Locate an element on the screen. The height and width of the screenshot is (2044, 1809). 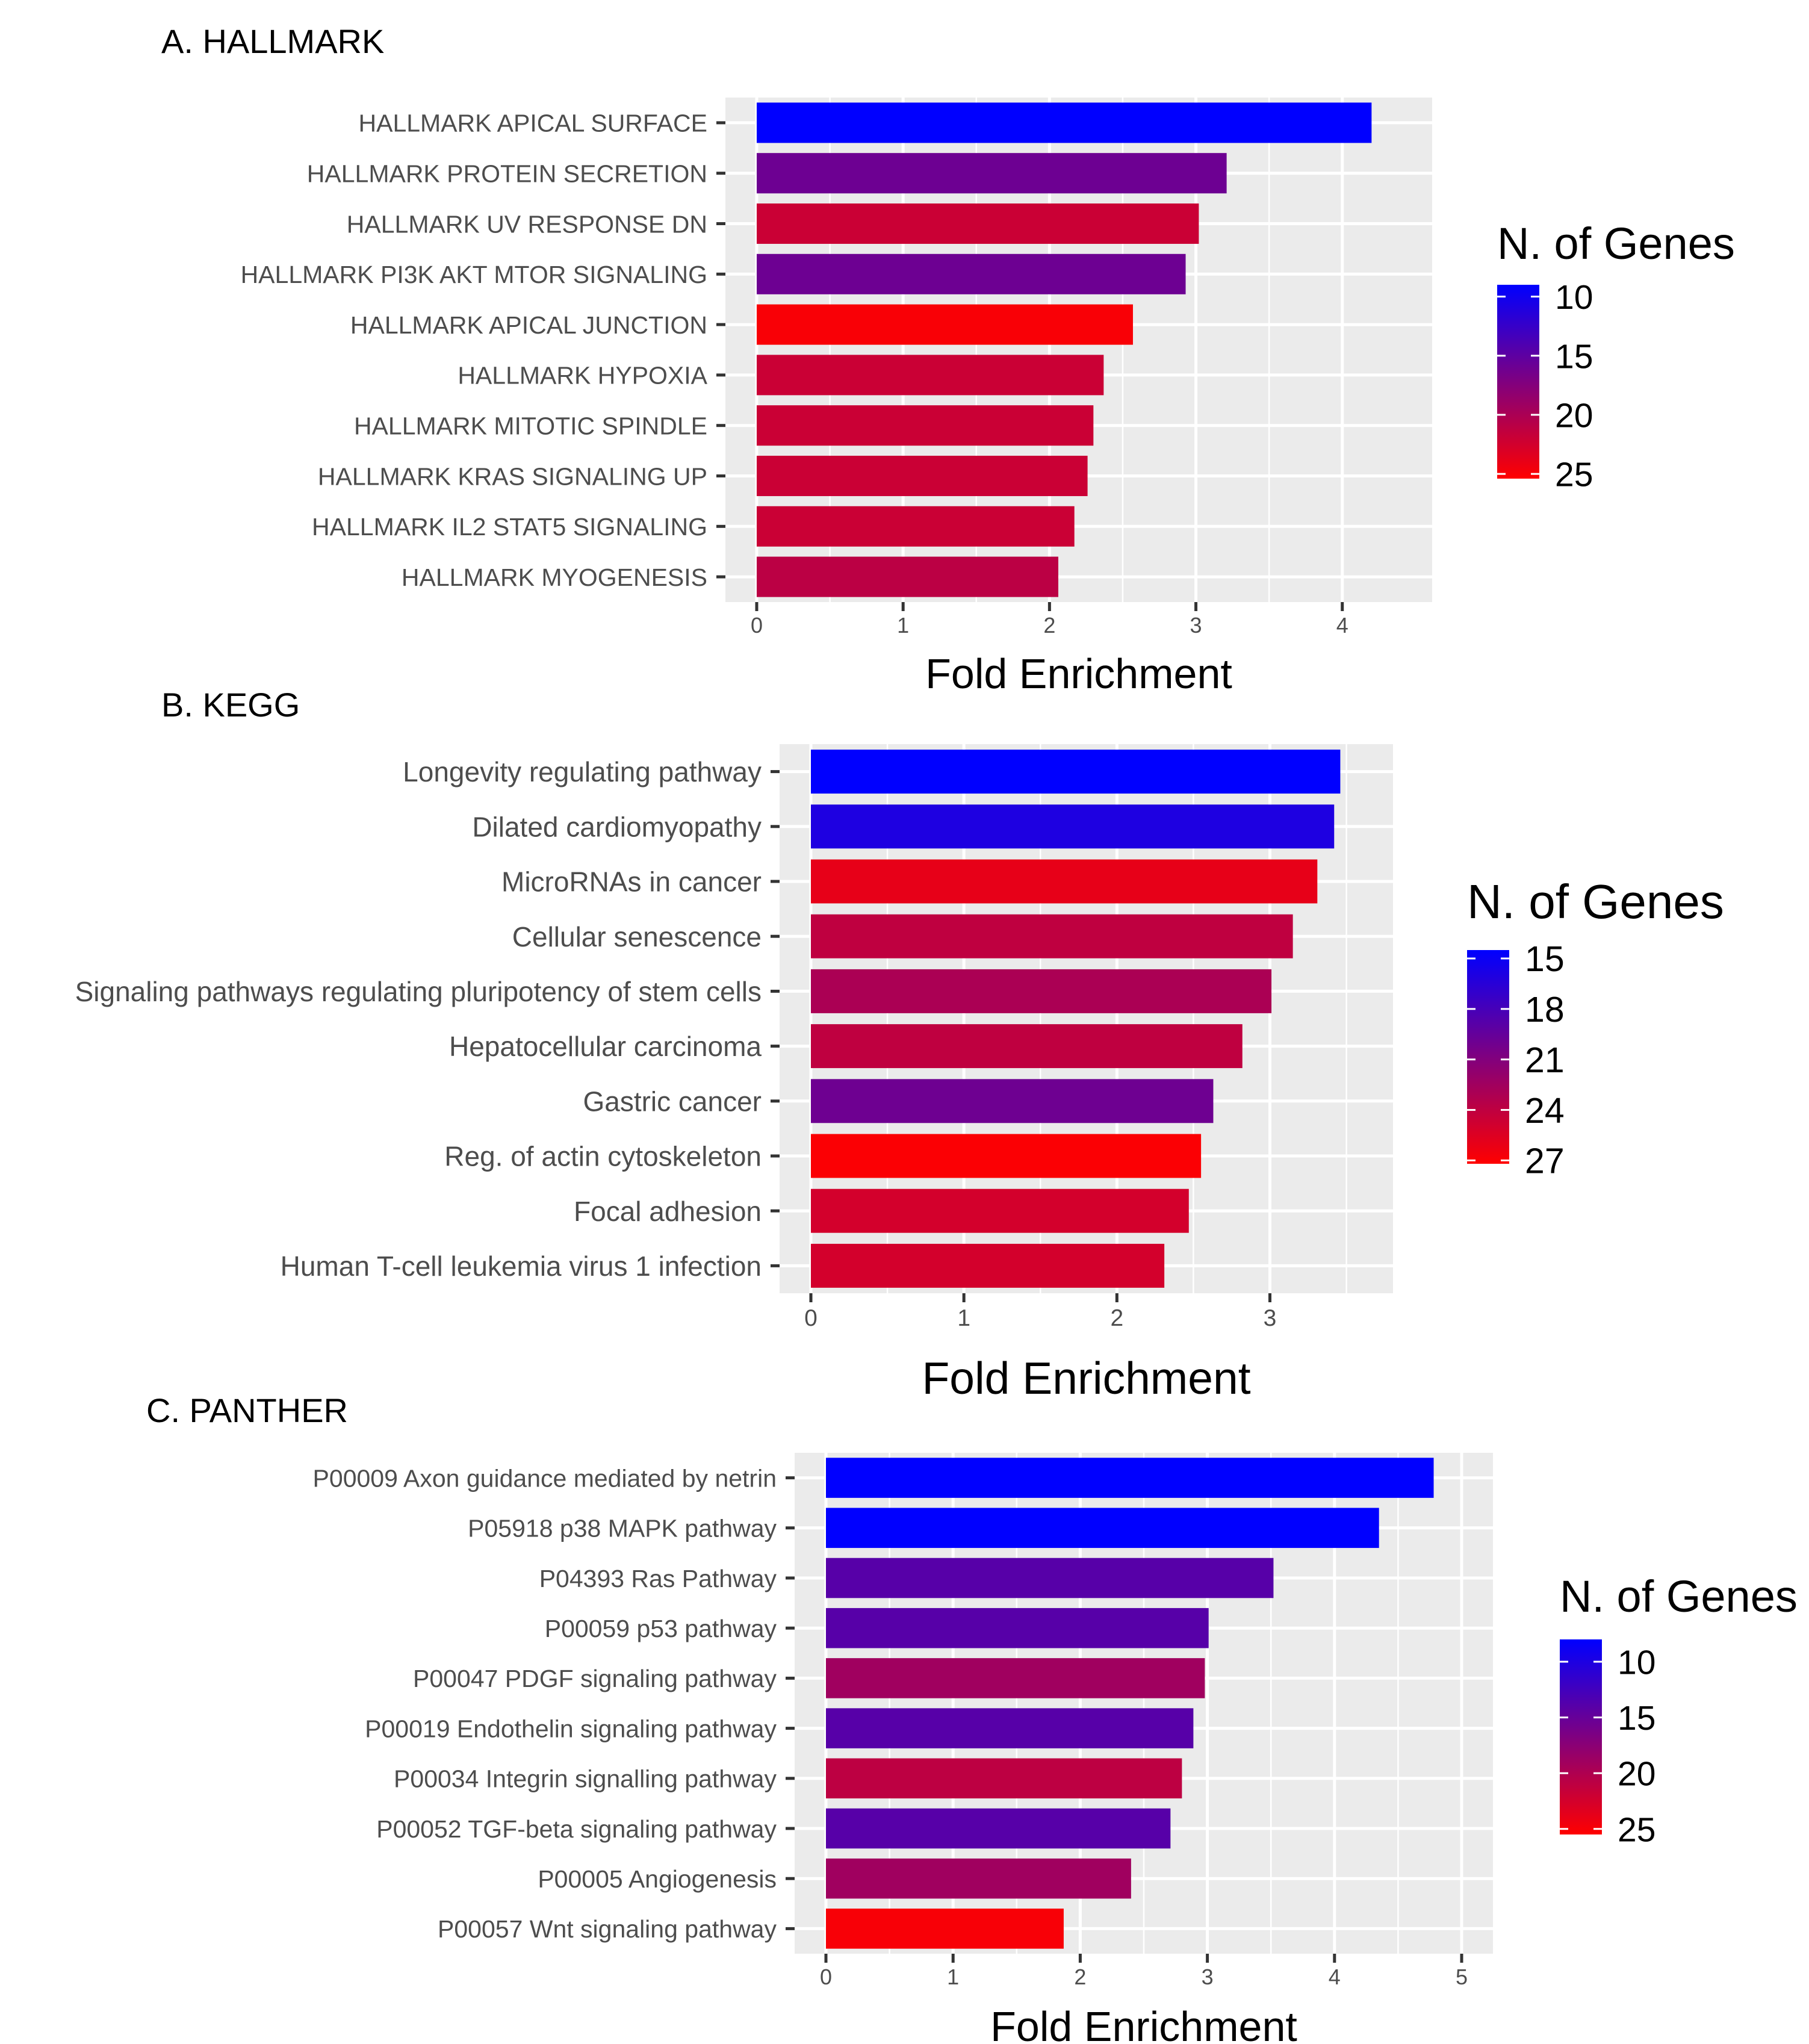
category-label: Longevity regulating pathway is located at coordinates (582, 771).